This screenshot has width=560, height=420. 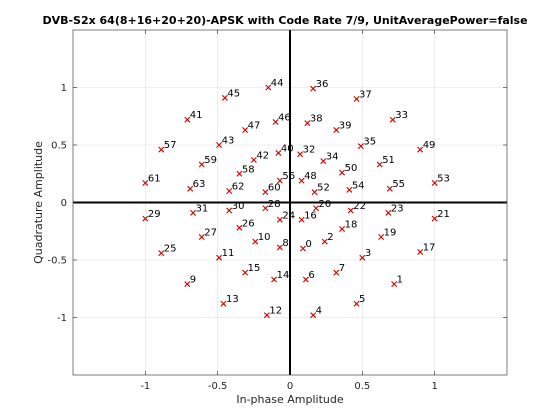 What do you see at coordinates (196, 185) in the screenshot?
I see `constellation-point: 63` at bounding box center [196, 185].